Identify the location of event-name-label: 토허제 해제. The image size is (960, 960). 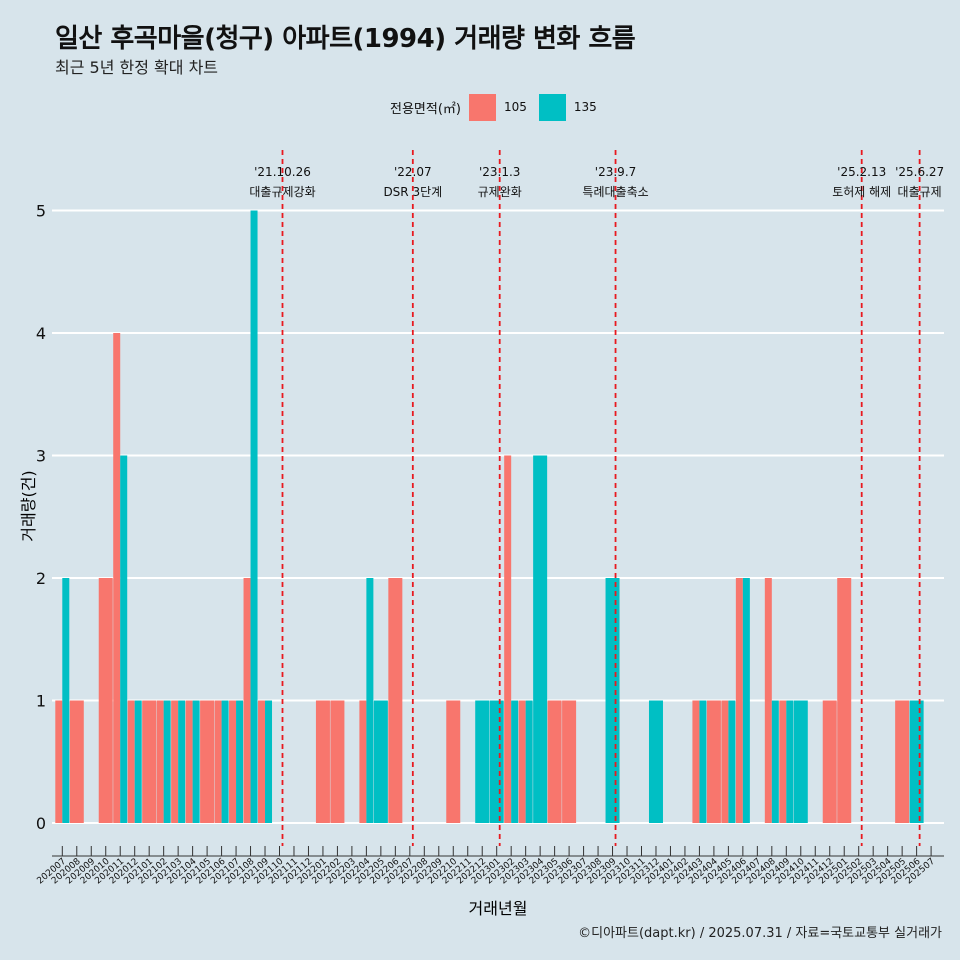
(861, 192).